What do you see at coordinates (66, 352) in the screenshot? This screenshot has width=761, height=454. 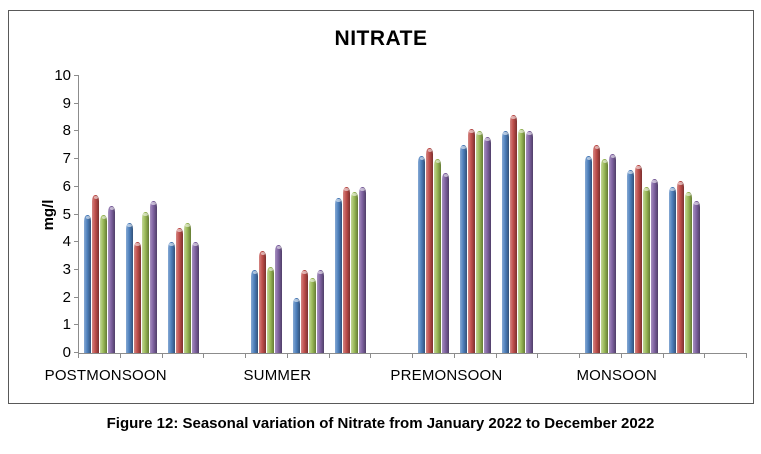 I see `y-axis-tick-label: 0` at bounding box center [66, 352].